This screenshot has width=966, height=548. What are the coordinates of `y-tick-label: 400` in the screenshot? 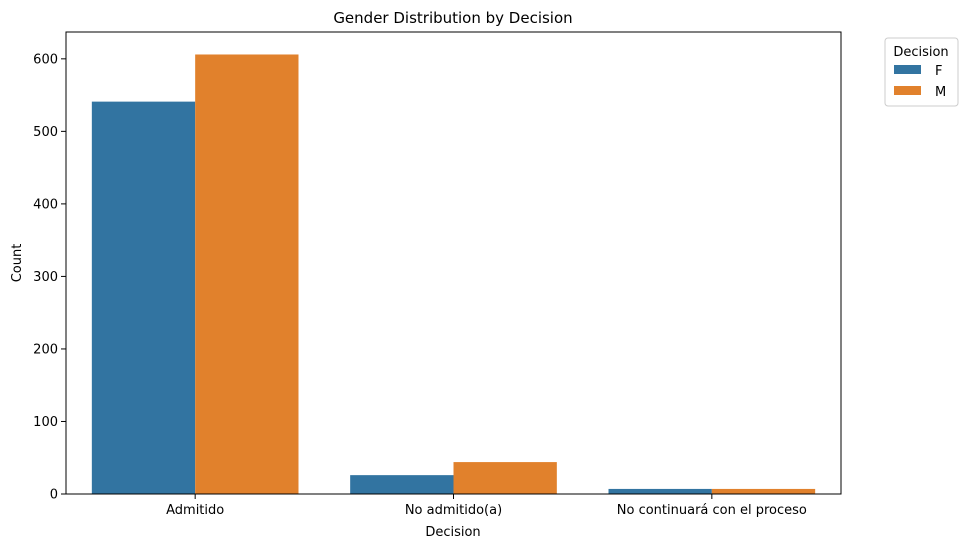 It's located at (45, 204).